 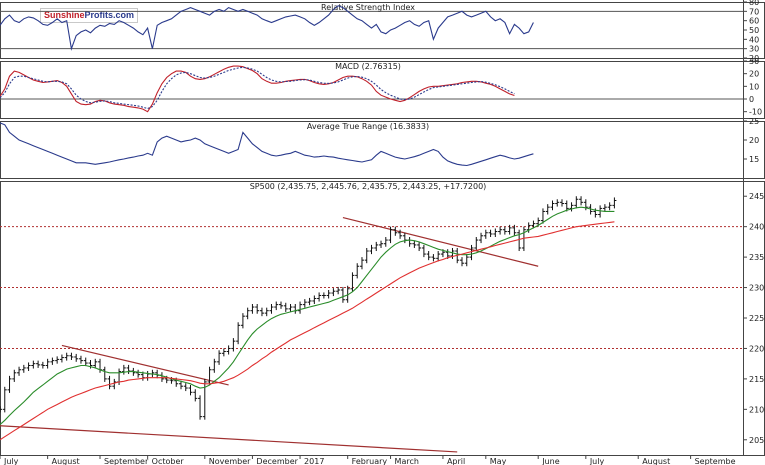 I want to click on y-tick-label: 2450, so click(x=757, y=196).